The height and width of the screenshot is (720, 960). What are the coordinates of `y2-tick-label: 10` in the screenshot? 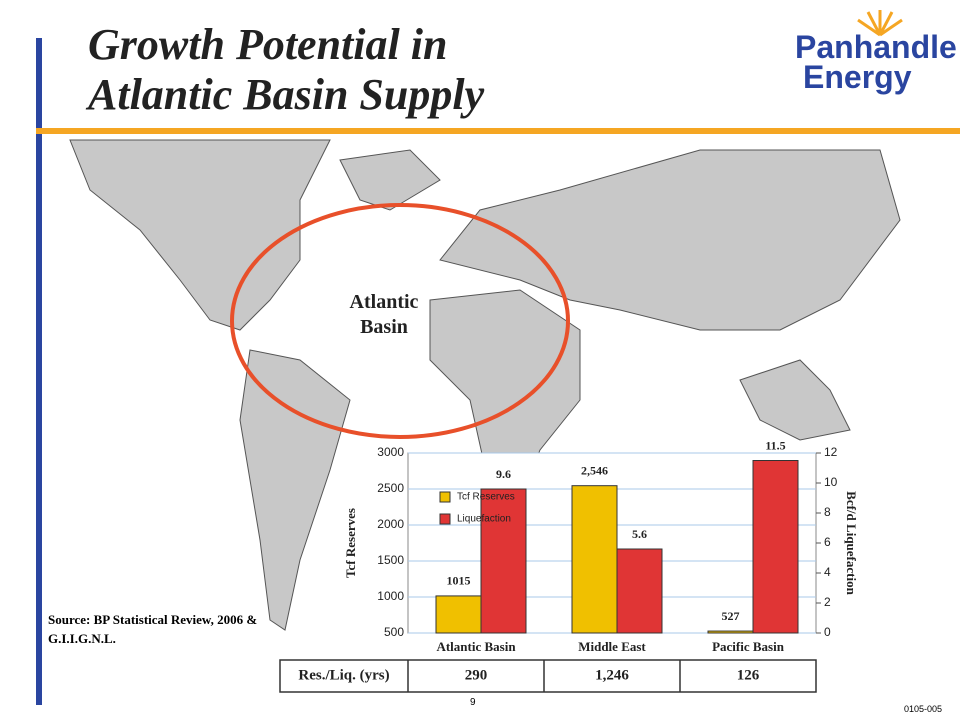 It's located at (831, 482).